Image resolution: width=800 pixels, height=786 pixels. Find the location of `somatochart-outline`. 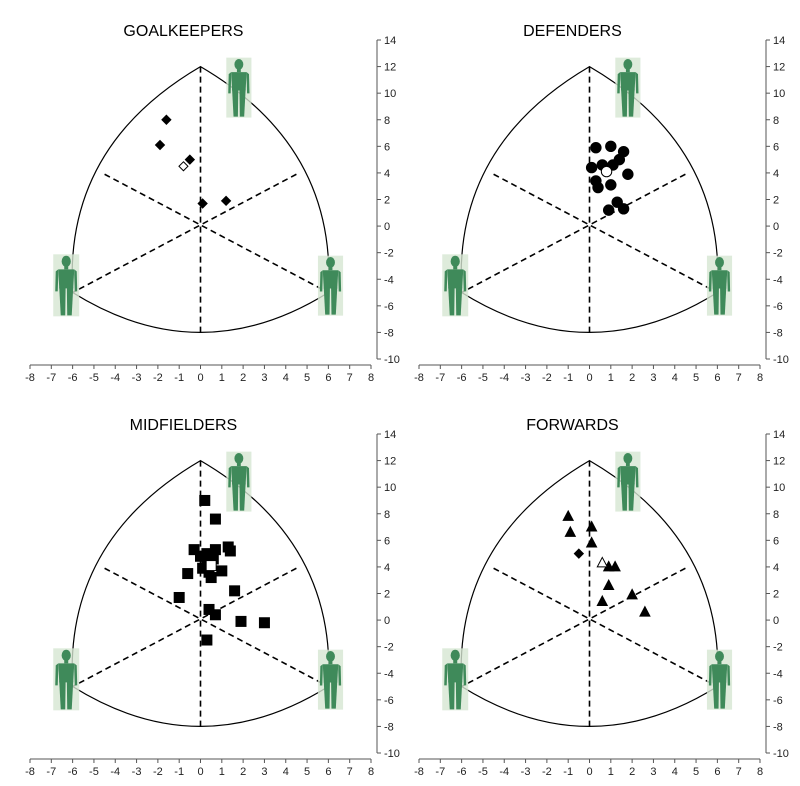

somatochart-outline is located at coordinates (200, 199).